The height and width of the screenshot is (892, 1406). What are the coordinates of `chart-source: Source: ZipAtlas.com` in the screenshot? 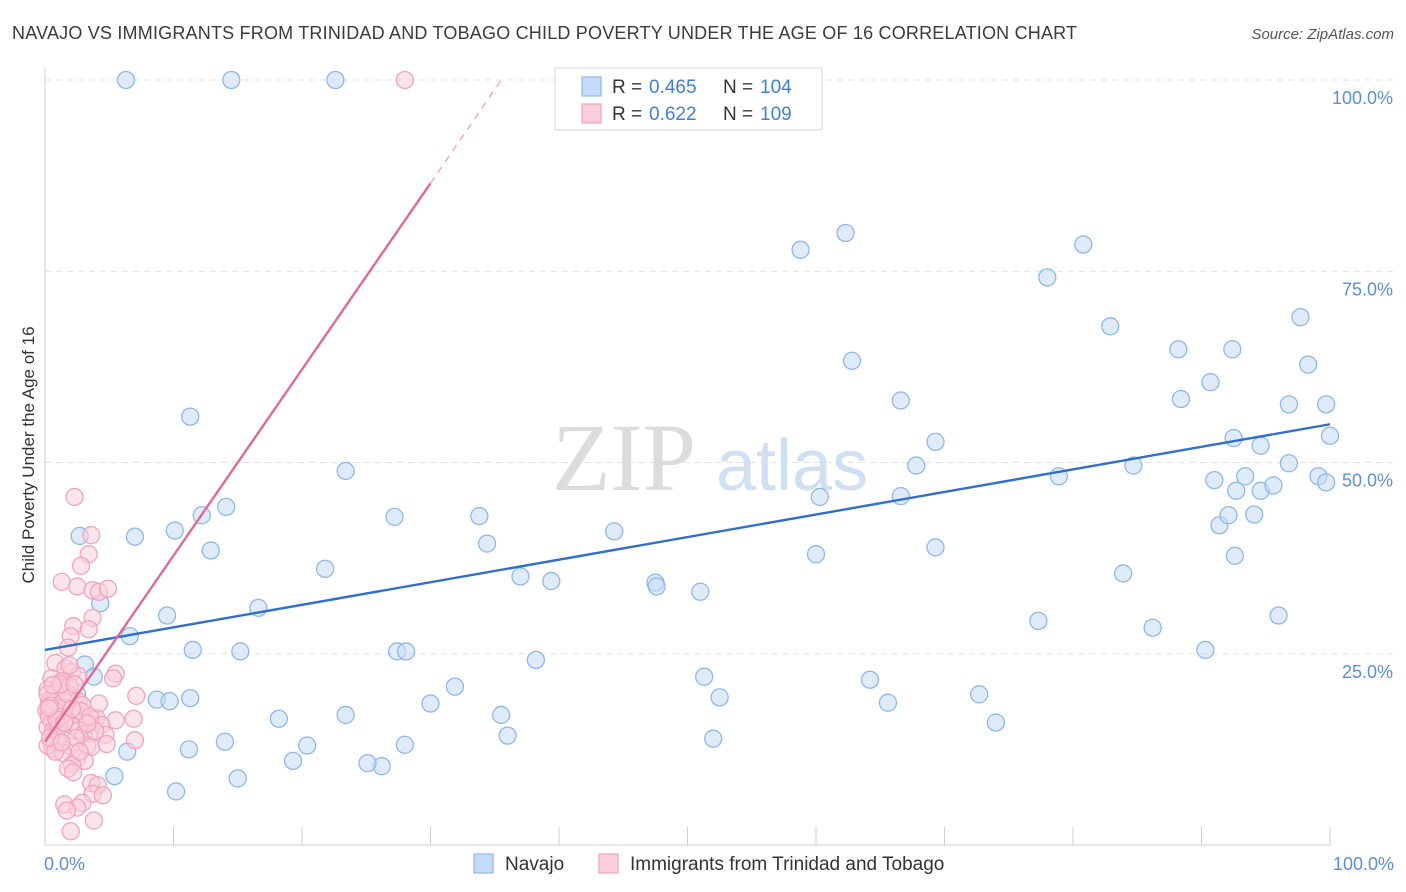 It's located at (1322, 34).